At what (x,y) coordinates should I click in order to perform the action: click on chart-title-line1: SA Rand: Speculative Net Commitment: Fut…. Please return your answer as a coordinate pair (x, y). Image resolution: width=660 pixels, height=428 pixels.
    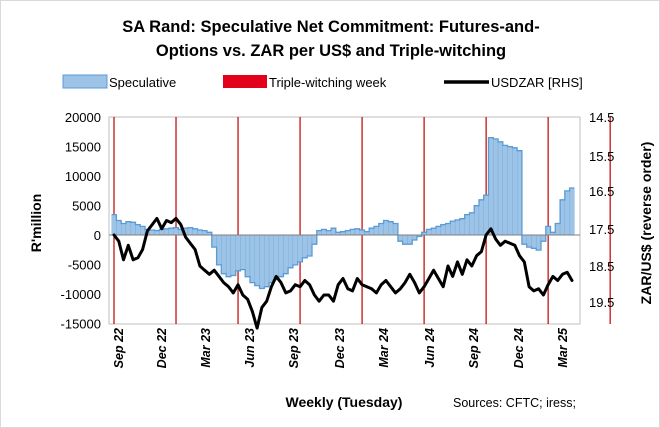
    Looking at the image, I should click on (330, 27).